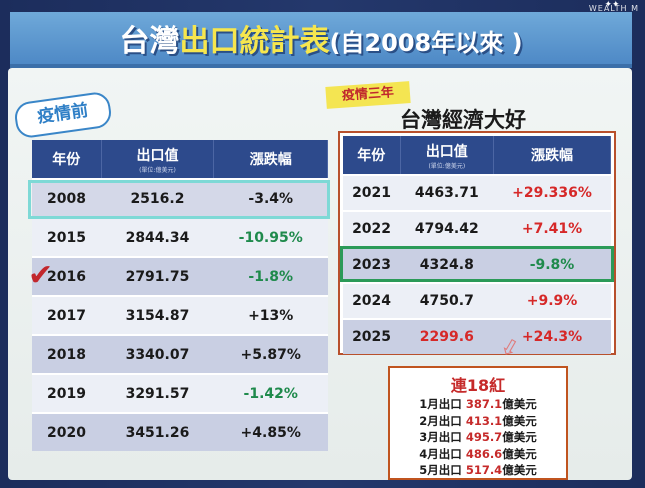 The width and height of the screenshot is (645, 488). Describe the element at coordinates (66, 431) in the screenshot. I see `year-cell: 2020` at that location.